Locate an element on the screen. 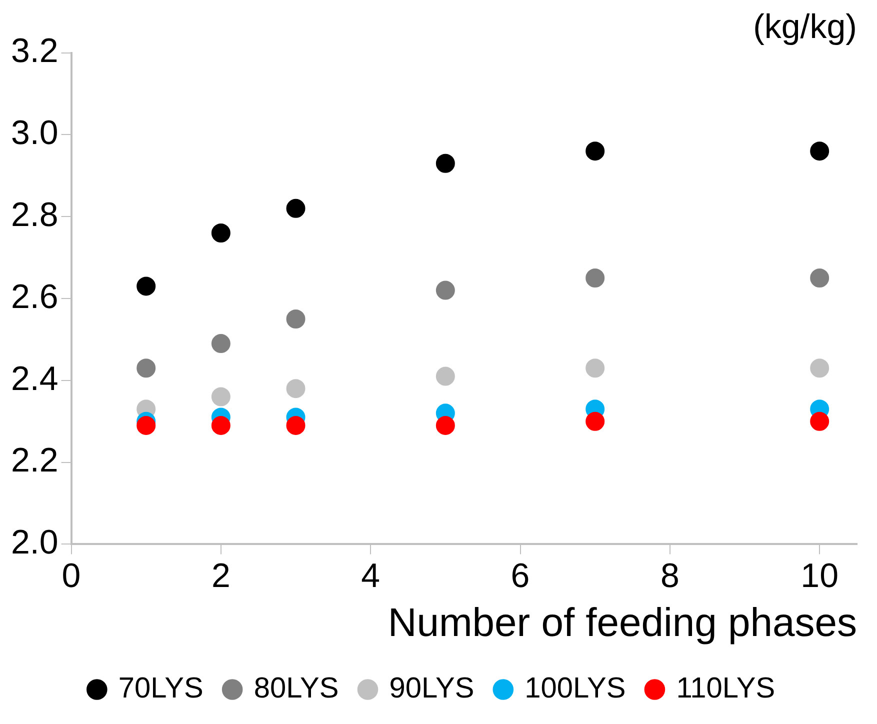 This screenshot has height=724, width=877. y-tick-label: 3.0 is located at coordinates (34, 133).